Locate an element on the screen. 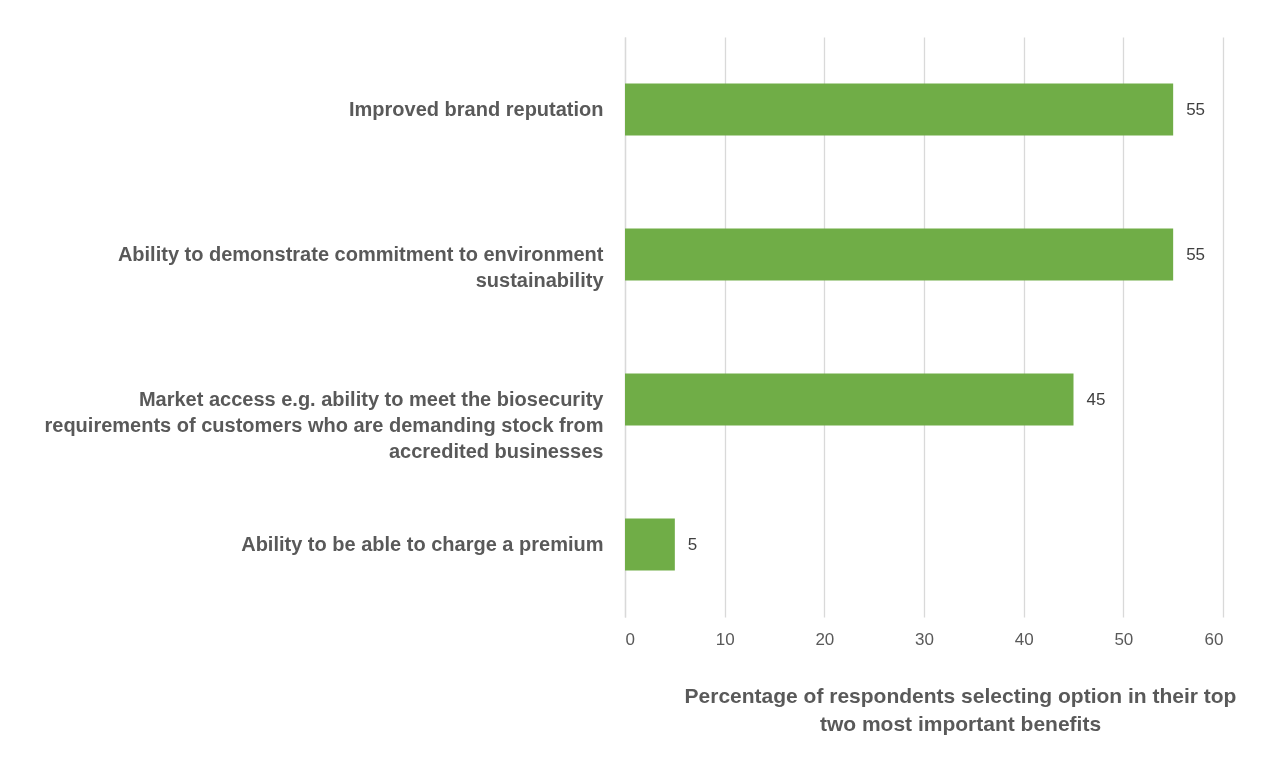 The image size is (1262, 758). data-label: 45 is located at coordinates (1096, 399).